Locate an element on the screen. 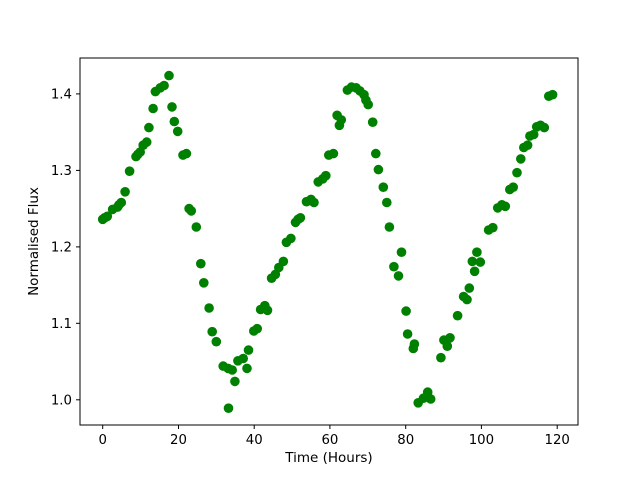 Image resolution: width=640 pixels, height=480 pixels. x-tick-label: 100 is located at coordinates (481, 440).